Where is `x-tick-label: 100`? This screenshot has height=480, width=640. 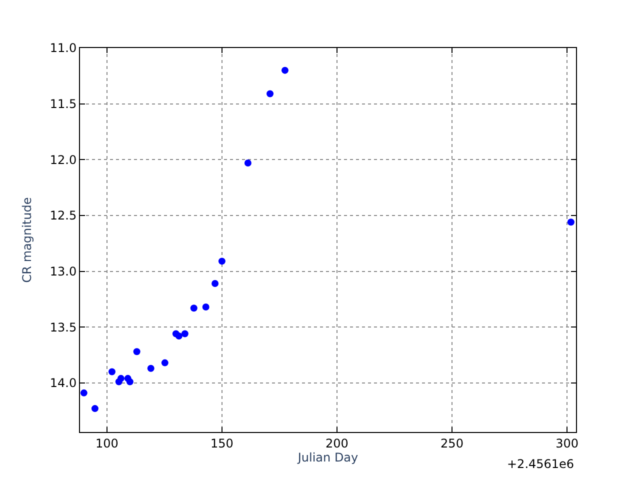 x-tick-label: 100 is located at coordinates (106, 443).